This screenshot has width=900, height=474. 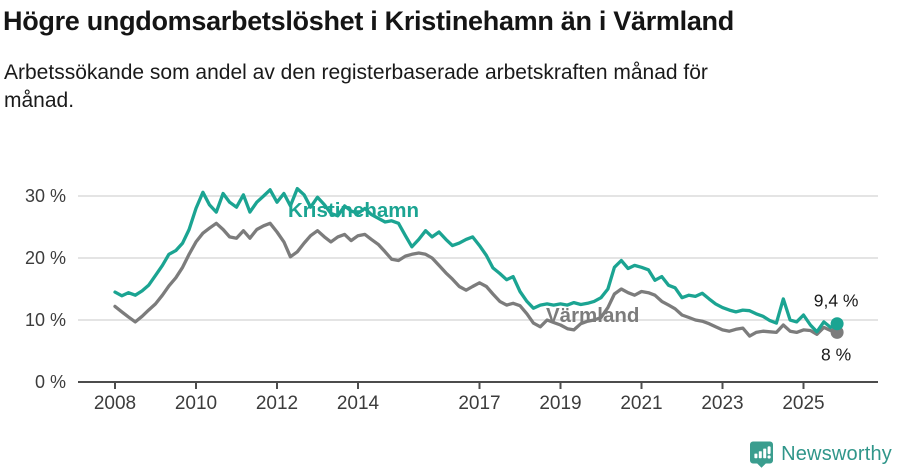 What do you see at coordinates (837, 324) in the screenshot?
I see `kristinehamn-end-dot` at bounding box center [837, 324].